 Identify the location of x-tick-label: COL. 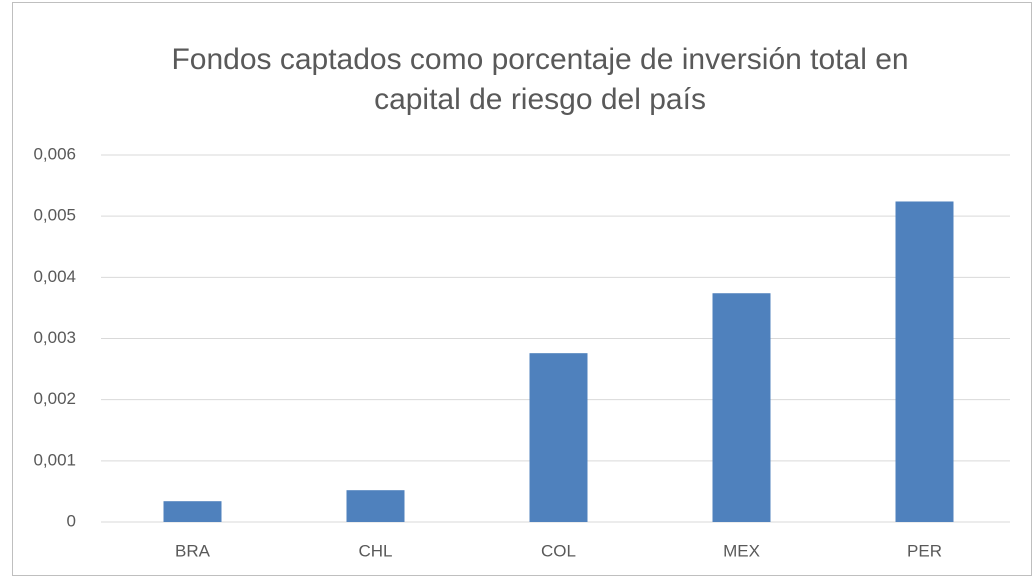
(558, 550).